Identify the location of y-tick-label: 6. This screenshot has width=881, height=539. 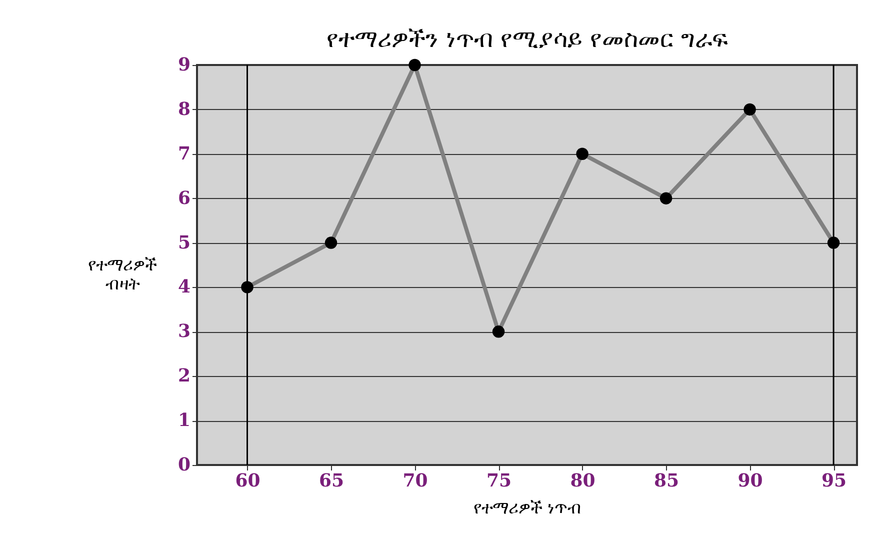
(184, 198).